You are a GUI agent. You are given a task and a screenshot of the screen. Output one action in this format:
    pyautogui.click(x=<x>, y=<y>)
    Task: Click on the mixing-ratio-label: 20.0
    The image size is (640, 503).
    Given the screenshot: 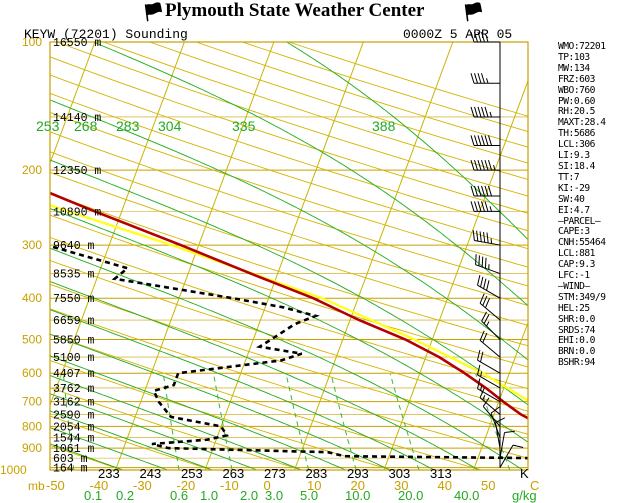 What is the action you would take?
    pyautogui.click(x=410, y=495)
    